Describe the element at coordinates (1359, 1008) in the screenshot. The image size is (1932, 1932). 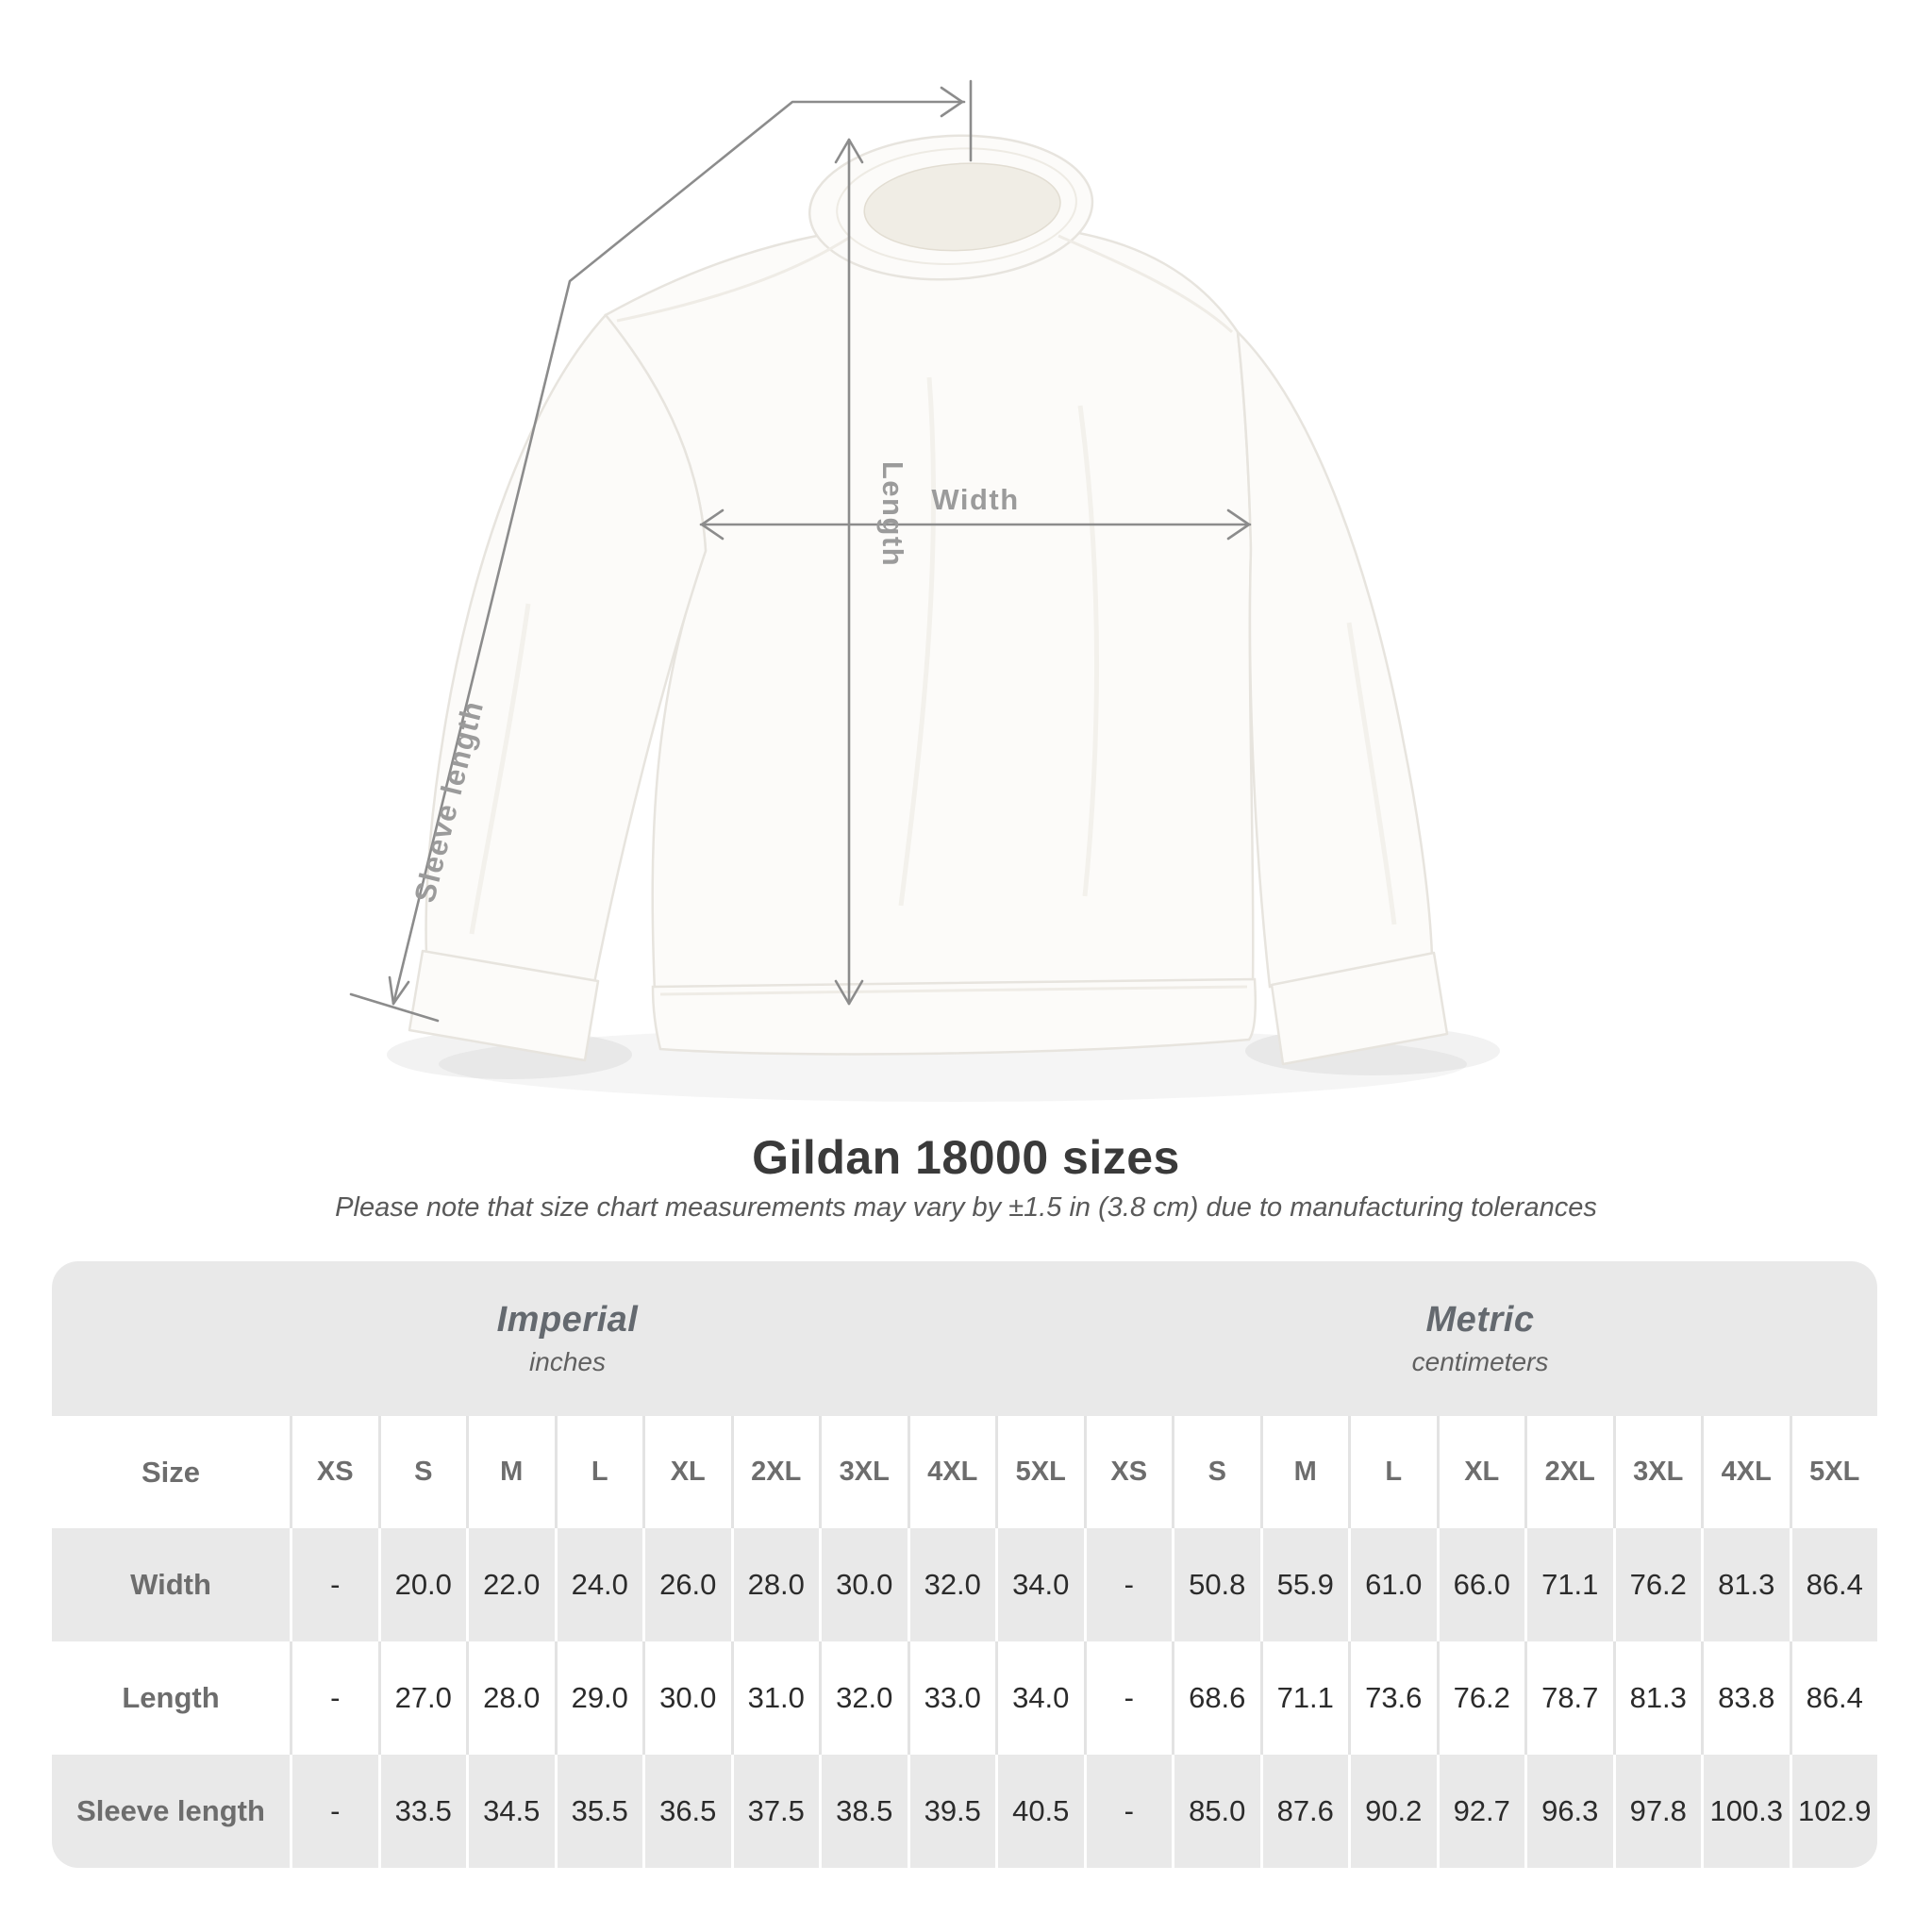
I see `shirt-right-cuff` at that location.